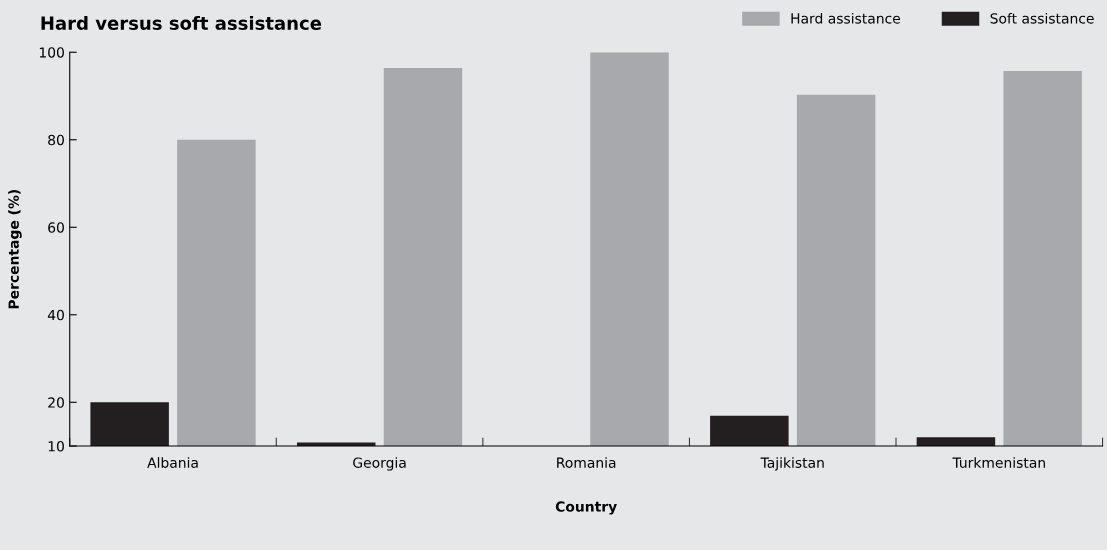 The image size is (1107, 550). Describe the element at coordinates (181, 23) in the screenshot. I see `chart-title: Hard versus soft assistance` at that location.